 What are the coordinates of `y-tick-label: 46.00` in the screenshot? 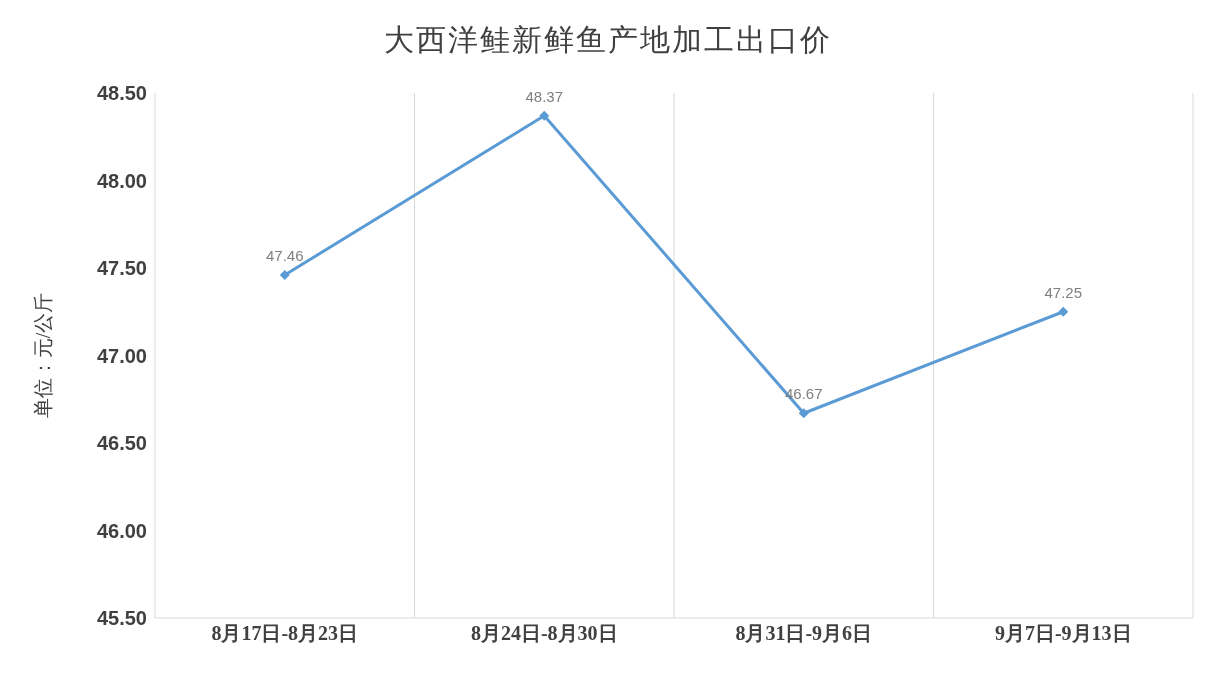 It's located at (121, 530).